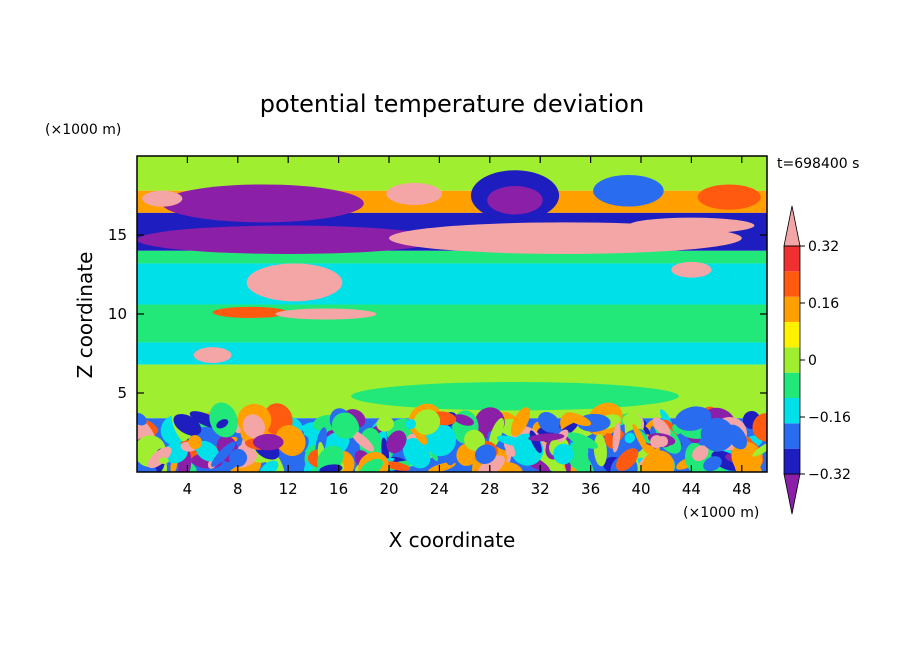  I want to click on colorbar-tick-label: −0.32, so click(829, 475).